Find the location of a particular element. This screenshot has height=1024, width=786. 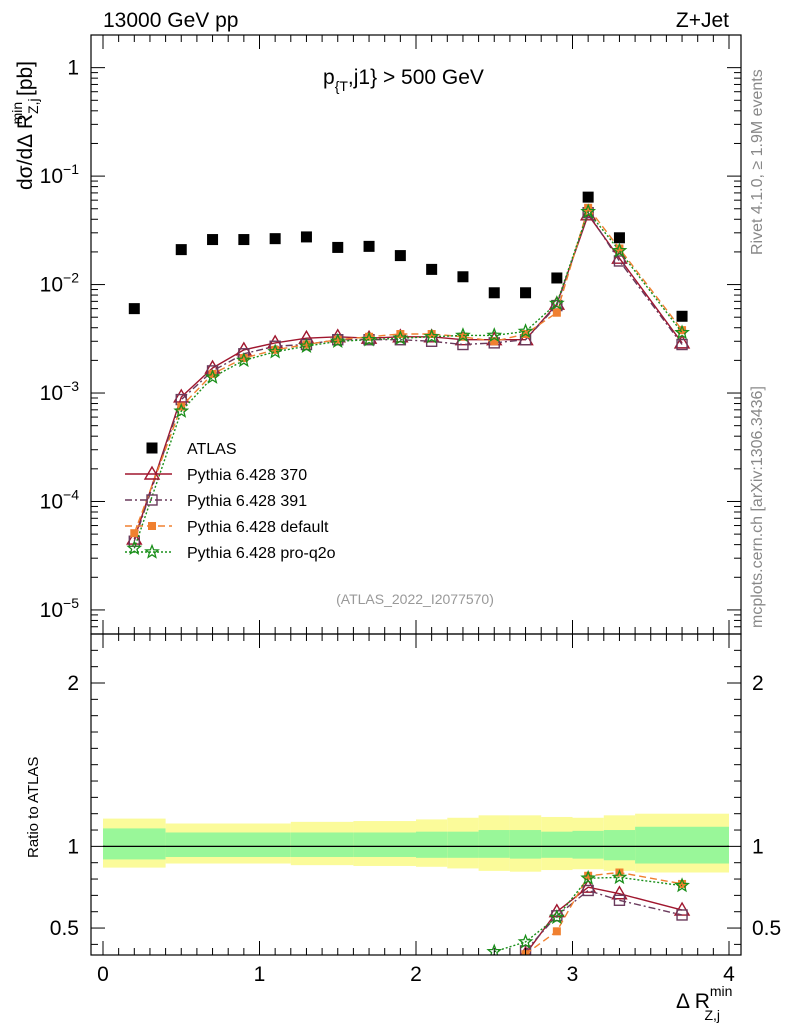

ratio-y-tick-label-right: 1 is located at coordinates (758, 846).